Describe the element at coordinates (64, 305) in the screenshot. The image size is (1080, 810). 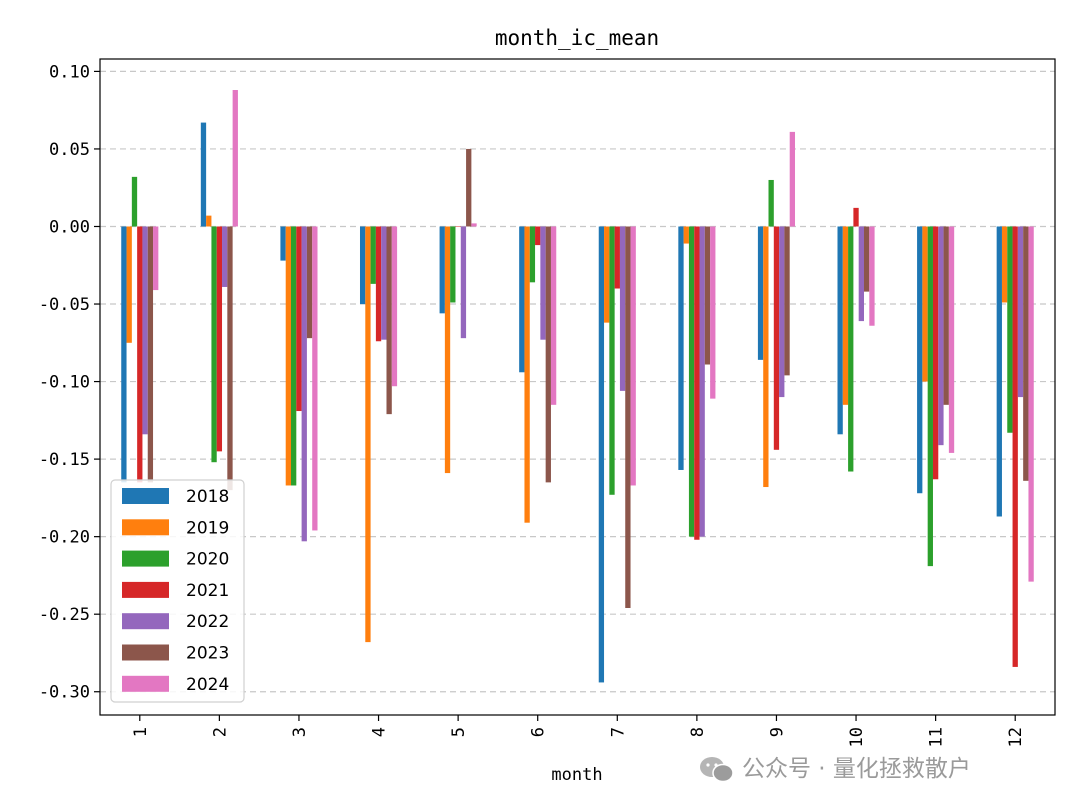
I see `y-tick-label: -0.05` at that location.